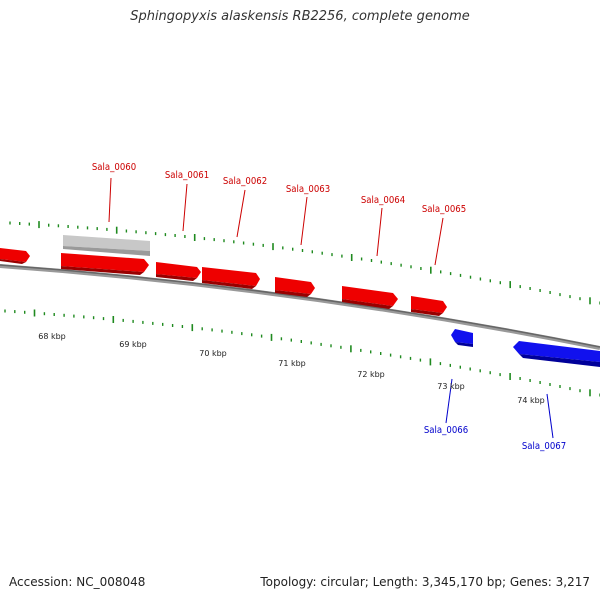  Describe the element at coordinates (446, 430) in the screenshot. I see `gene-label-sala-0066: Sala_0066` at that location.